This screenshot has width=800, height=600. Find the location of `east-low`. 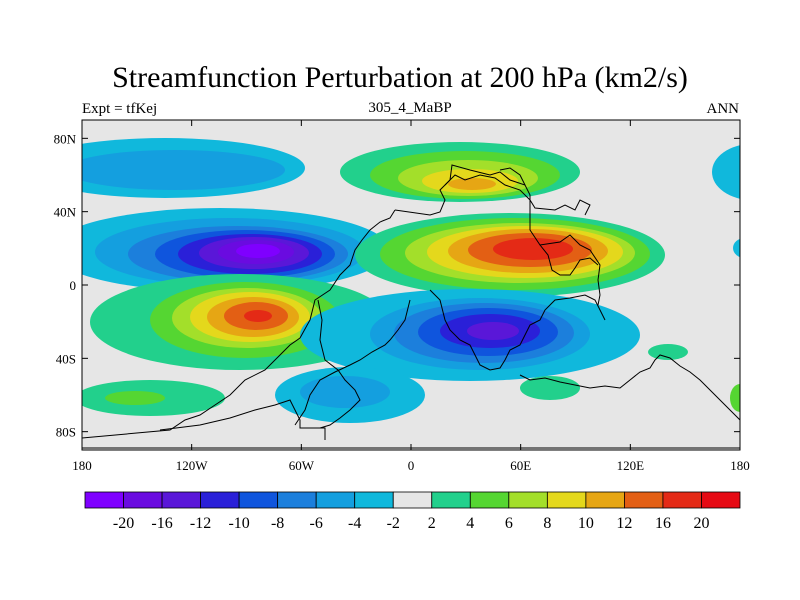

east-low is located at coordinates (736, 248).